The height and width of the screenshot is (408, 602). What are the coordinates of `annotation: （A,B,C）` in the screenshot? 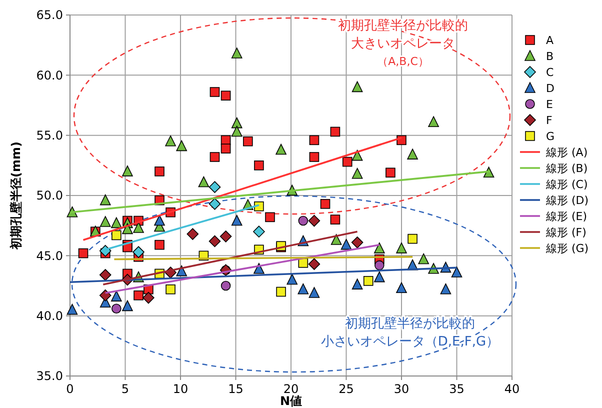 It's located at (403, 61).